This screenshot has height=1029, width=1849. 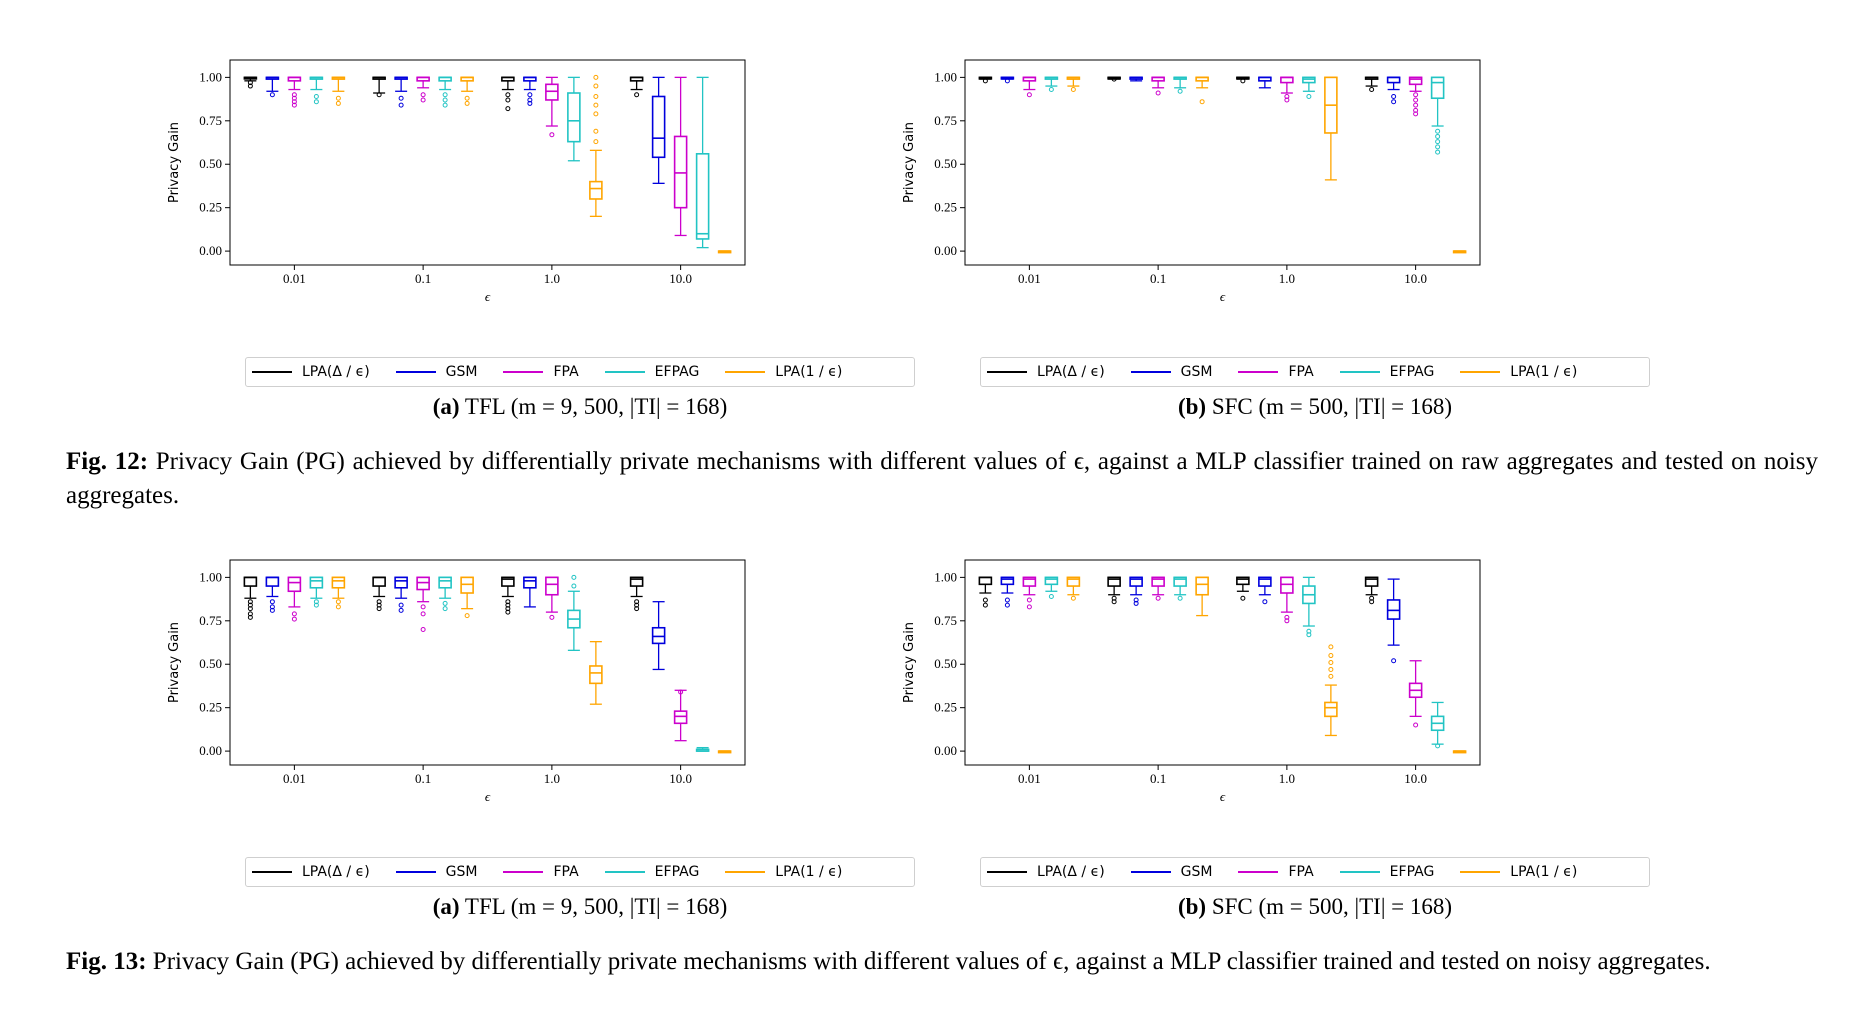 I want to click on box-1.0-1, so click(x=1265, y=590).